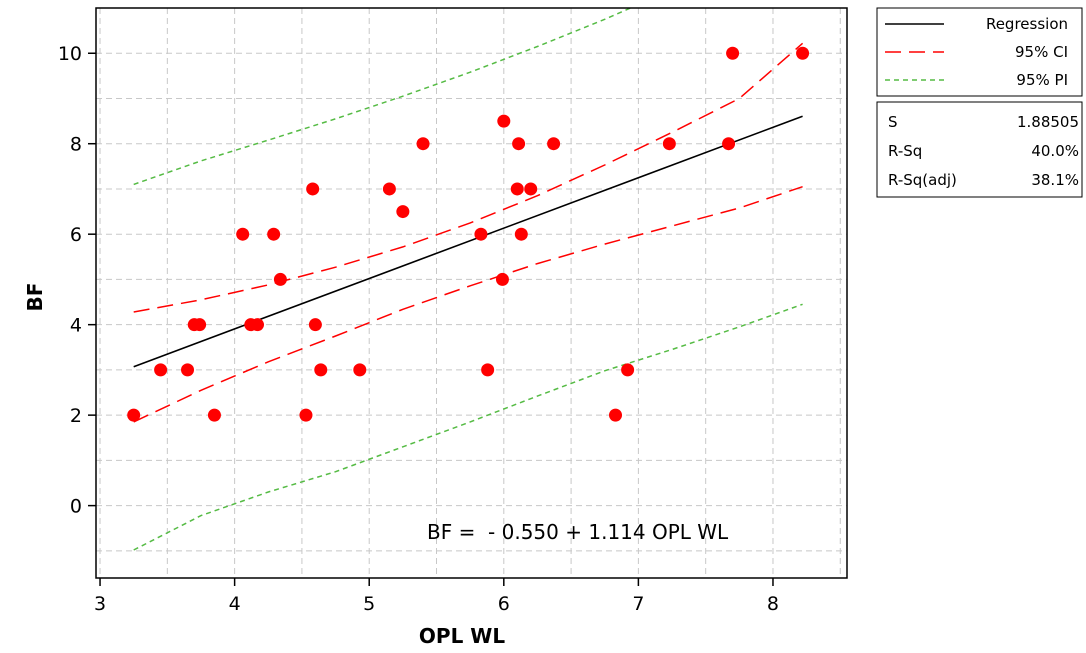  What do you see at coordinates (76, 326) in the screenshot?
I see `y-tick-label: 4` at bounding box center [76, 326].